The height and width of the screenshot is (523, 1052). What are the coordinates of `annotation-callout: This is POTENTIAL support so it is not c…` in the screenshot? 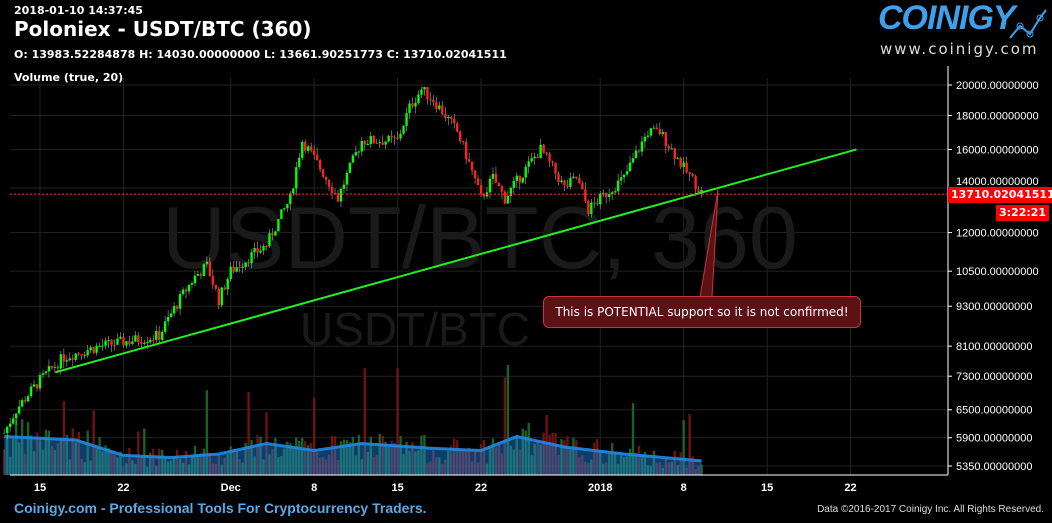 It's located at (702, 312).